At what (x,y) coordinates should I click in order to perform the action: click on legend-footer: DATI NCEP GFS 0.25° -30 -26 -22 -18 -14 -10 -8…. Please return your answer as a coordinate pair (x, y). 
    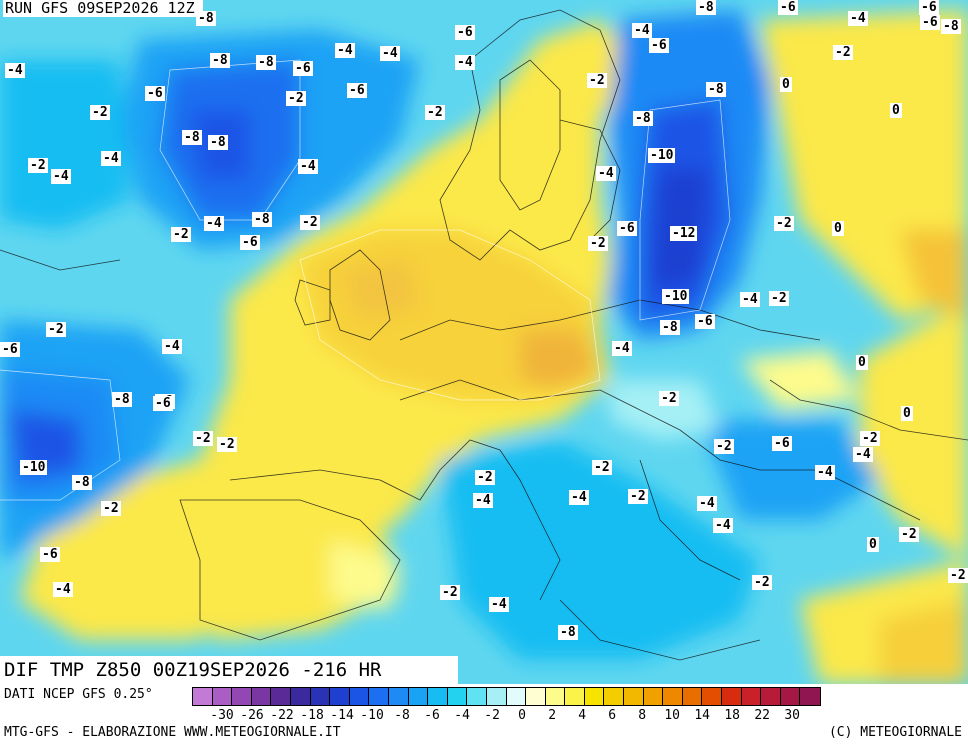
    Looking at the image, I should click on (484, 714).